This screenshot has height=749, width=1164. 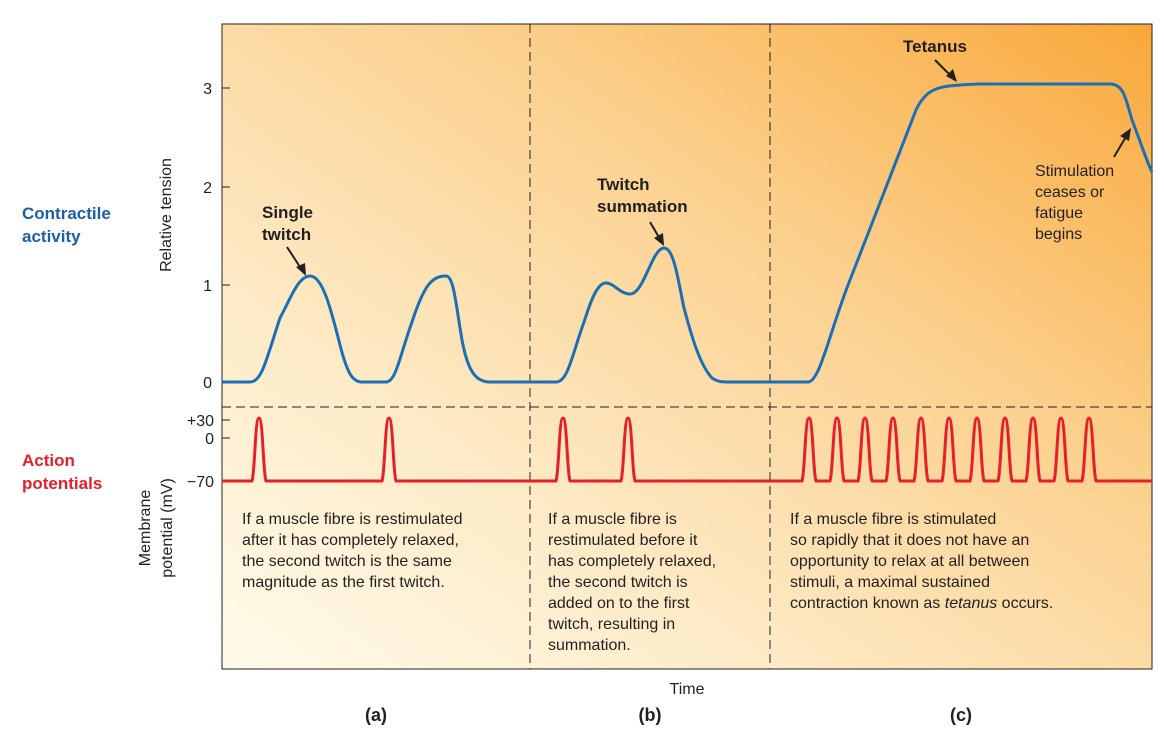 What do you see at coordinates (286, 234) in the screenshot?
I see `single-twitch-label-line2: twitch` at bounding box center [286, 234].